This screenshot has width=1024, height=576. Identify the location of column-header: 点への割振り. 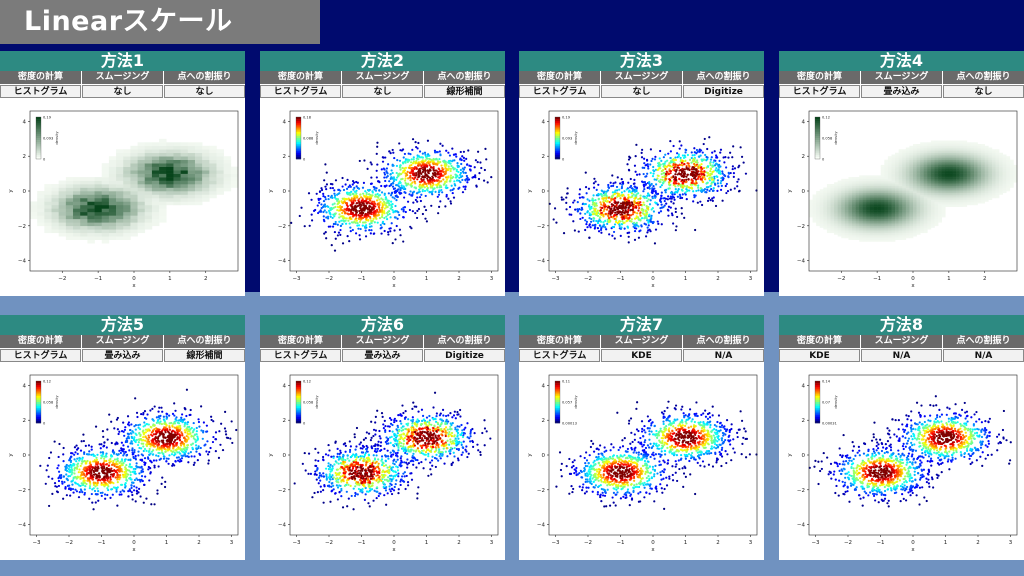
(464, 77).